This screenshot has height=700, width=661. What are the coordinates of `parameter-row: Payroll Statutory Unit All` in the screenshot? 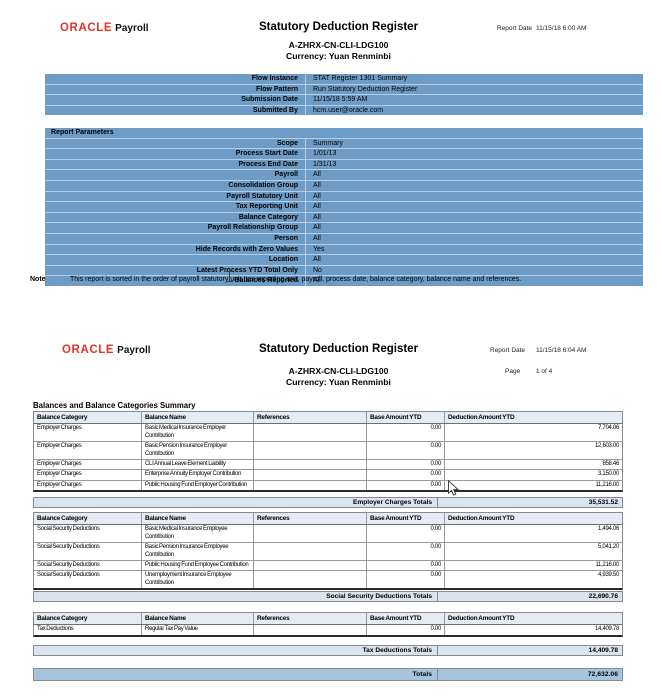 It's located at (344, 197).